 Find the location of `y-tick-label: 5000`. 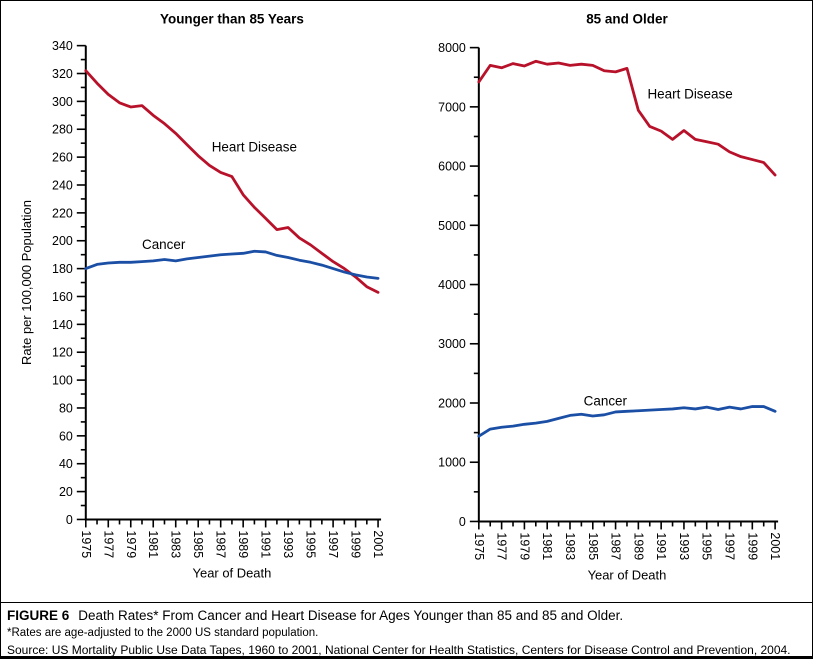

y-tick-label: 5000 is located at coordinates (452, 226).